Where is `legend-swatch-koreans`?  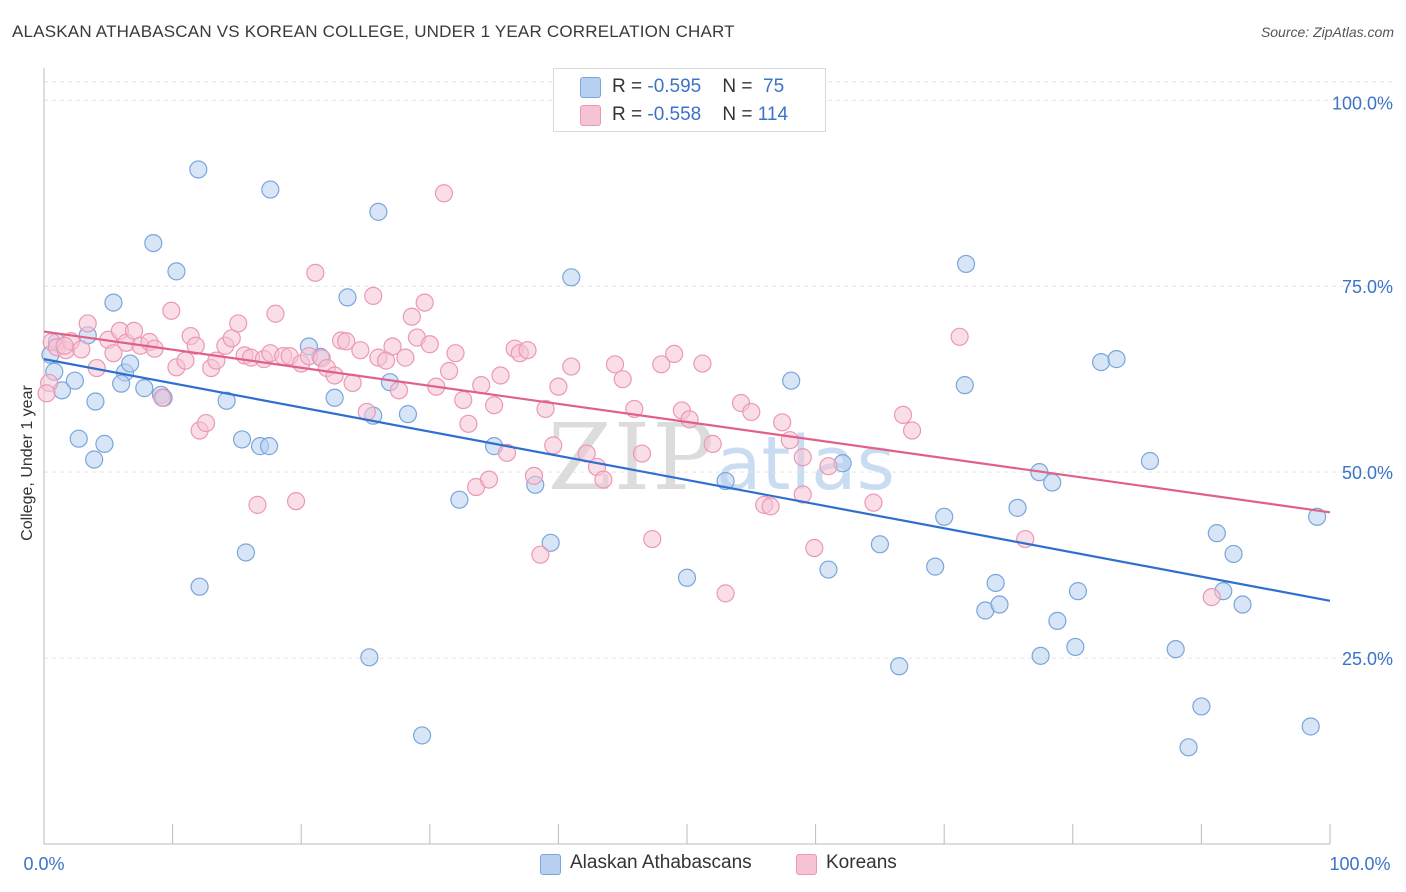 legend-swatch-koreans is located at coordinates (806, 864).